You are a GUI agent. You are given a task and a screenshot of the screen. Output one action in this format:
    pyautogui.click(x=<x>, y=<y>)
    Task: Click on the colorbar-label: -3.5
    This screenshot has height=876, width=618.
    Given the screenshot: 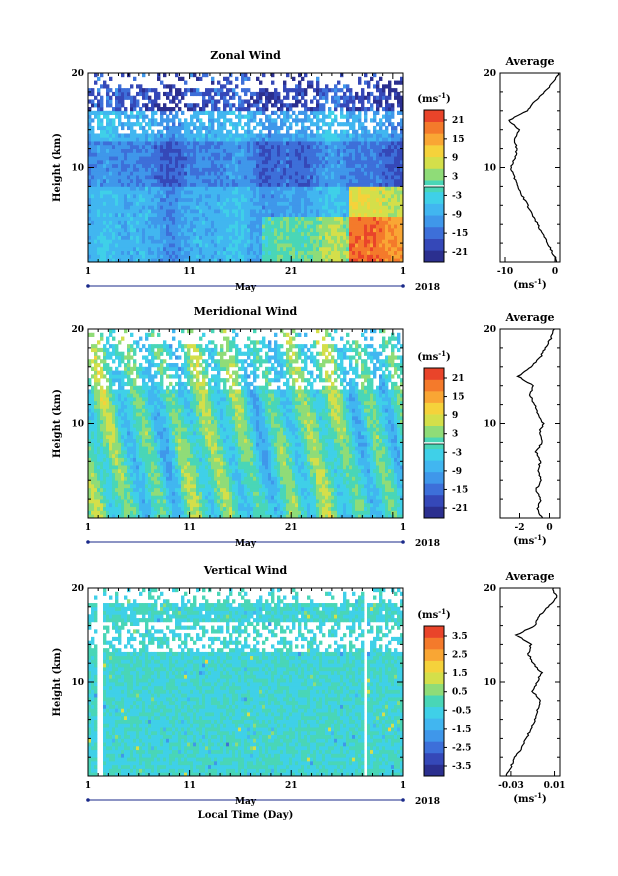 What is the action you would take?
    pyautogui.click(x=461, y=767)
    